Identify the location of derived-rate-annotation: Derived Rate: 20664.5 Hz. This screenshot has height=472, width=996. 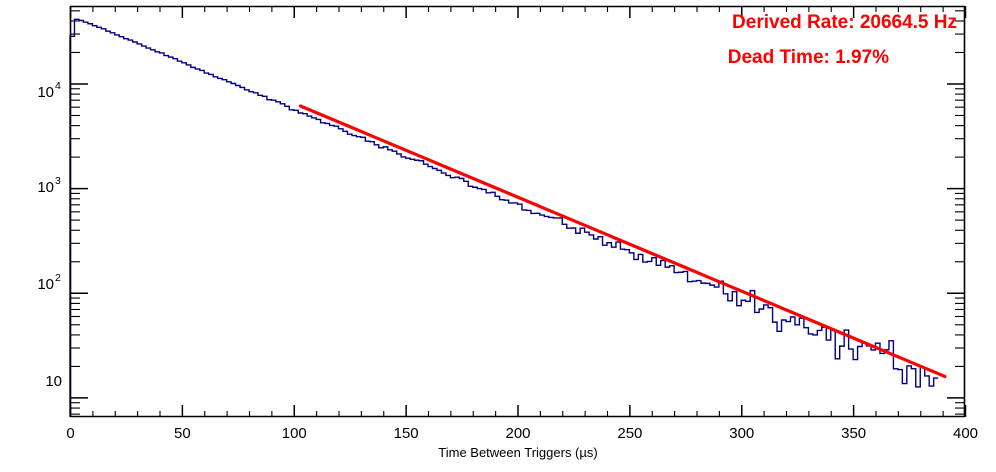
(844, 22).